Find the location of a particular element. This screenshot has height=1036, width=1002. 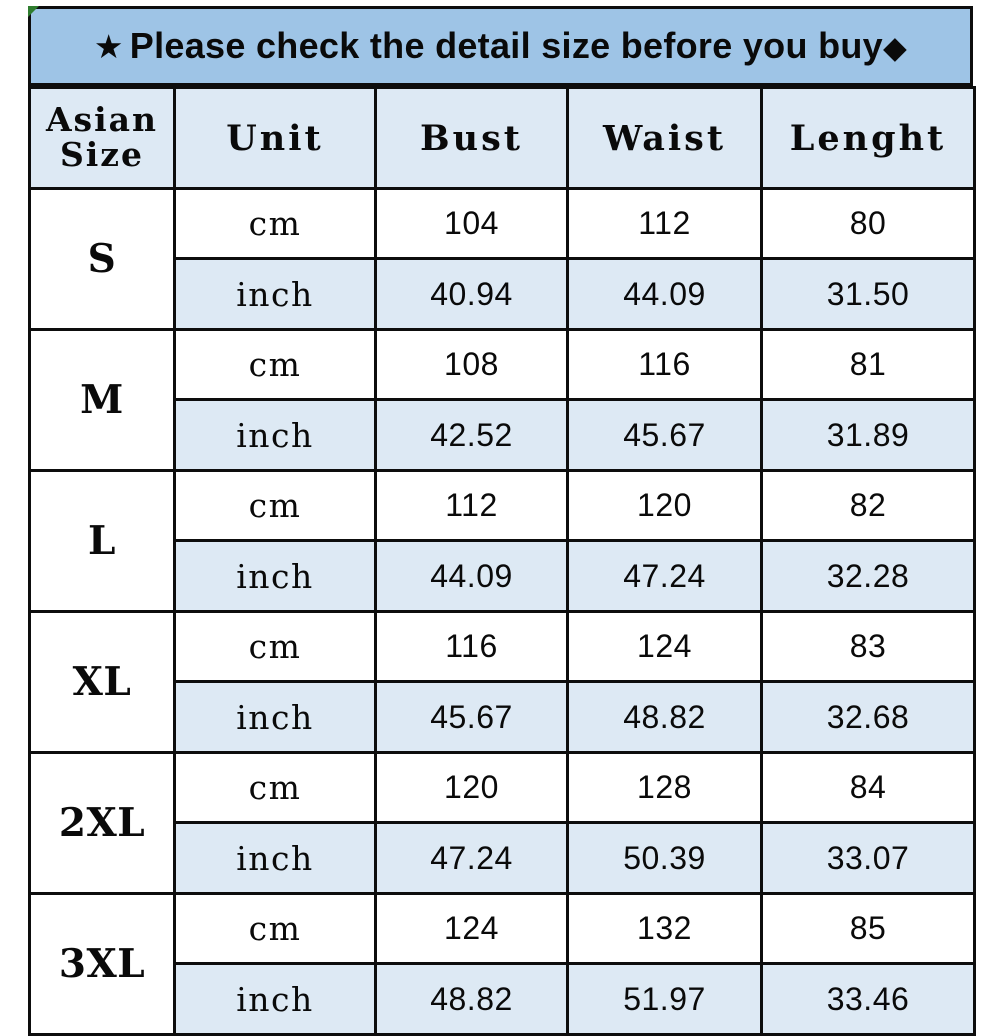

size-label-3xl: 3XL is located at coordinates (102, 964).